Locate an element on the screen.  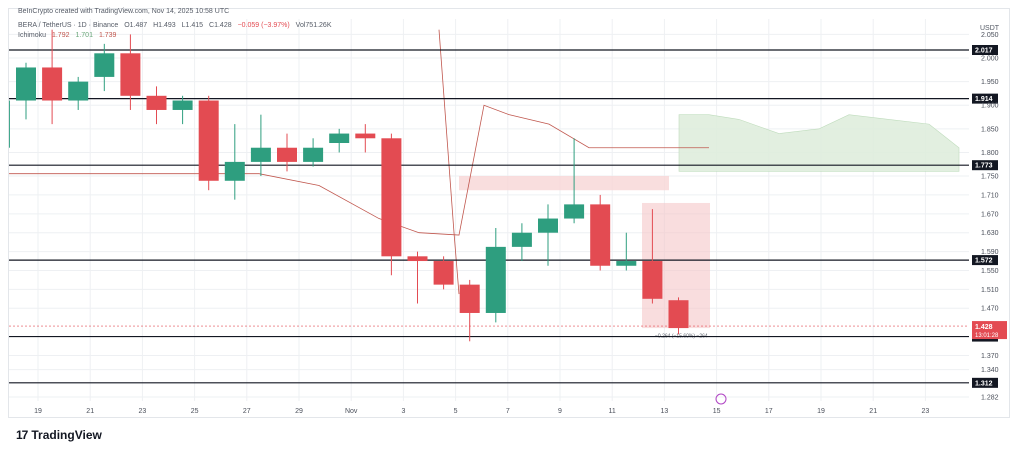
y-tick-label: 1.550 is located at coordinates (990, 271).